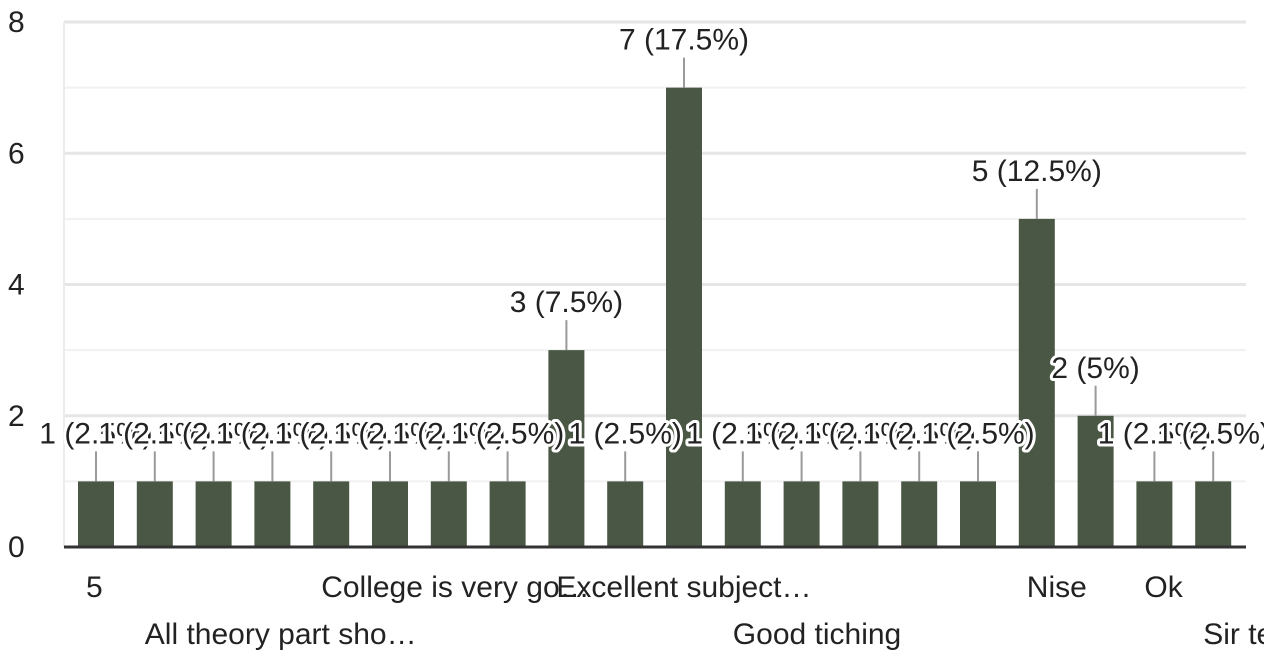  Describe the element at coordinates (16, 22) in the screenshot. I see `y-tick-label: 8` at that location.